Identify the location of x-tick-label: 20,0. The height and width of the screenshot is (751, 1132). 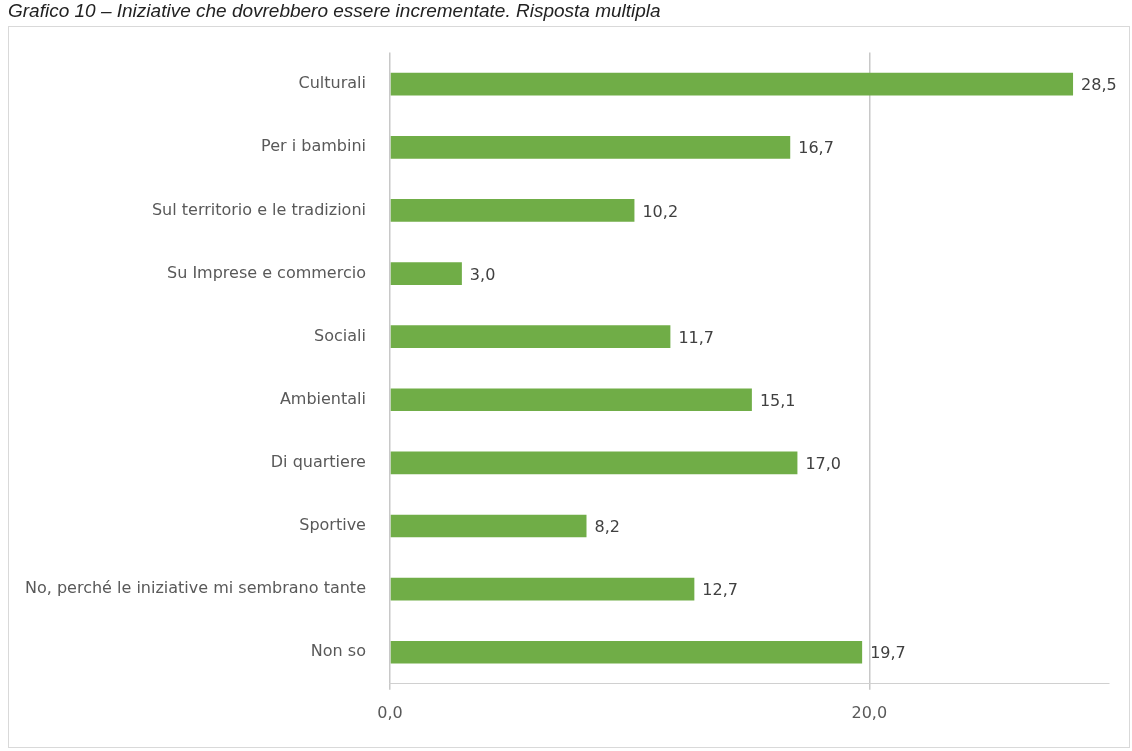
(869, 712).